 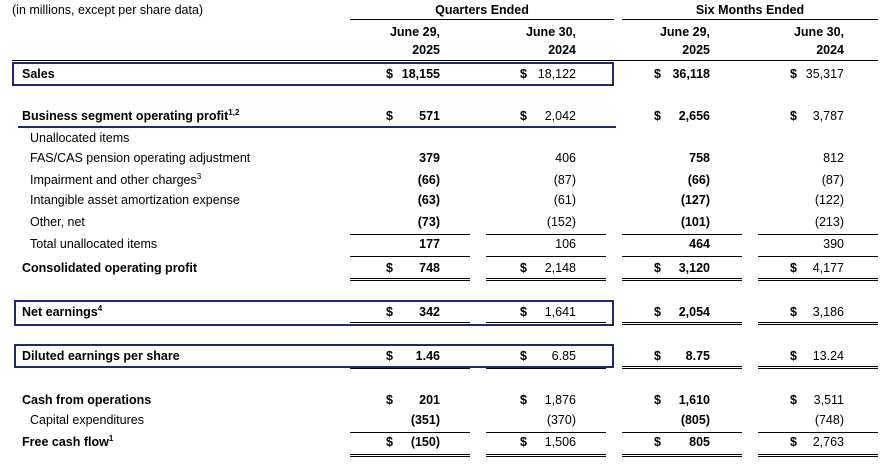 What do you see at coordinates (426, 50) in the screenshot?
I see `column-header-q-2025-line2: 2025` at bounding box center [426, 50].